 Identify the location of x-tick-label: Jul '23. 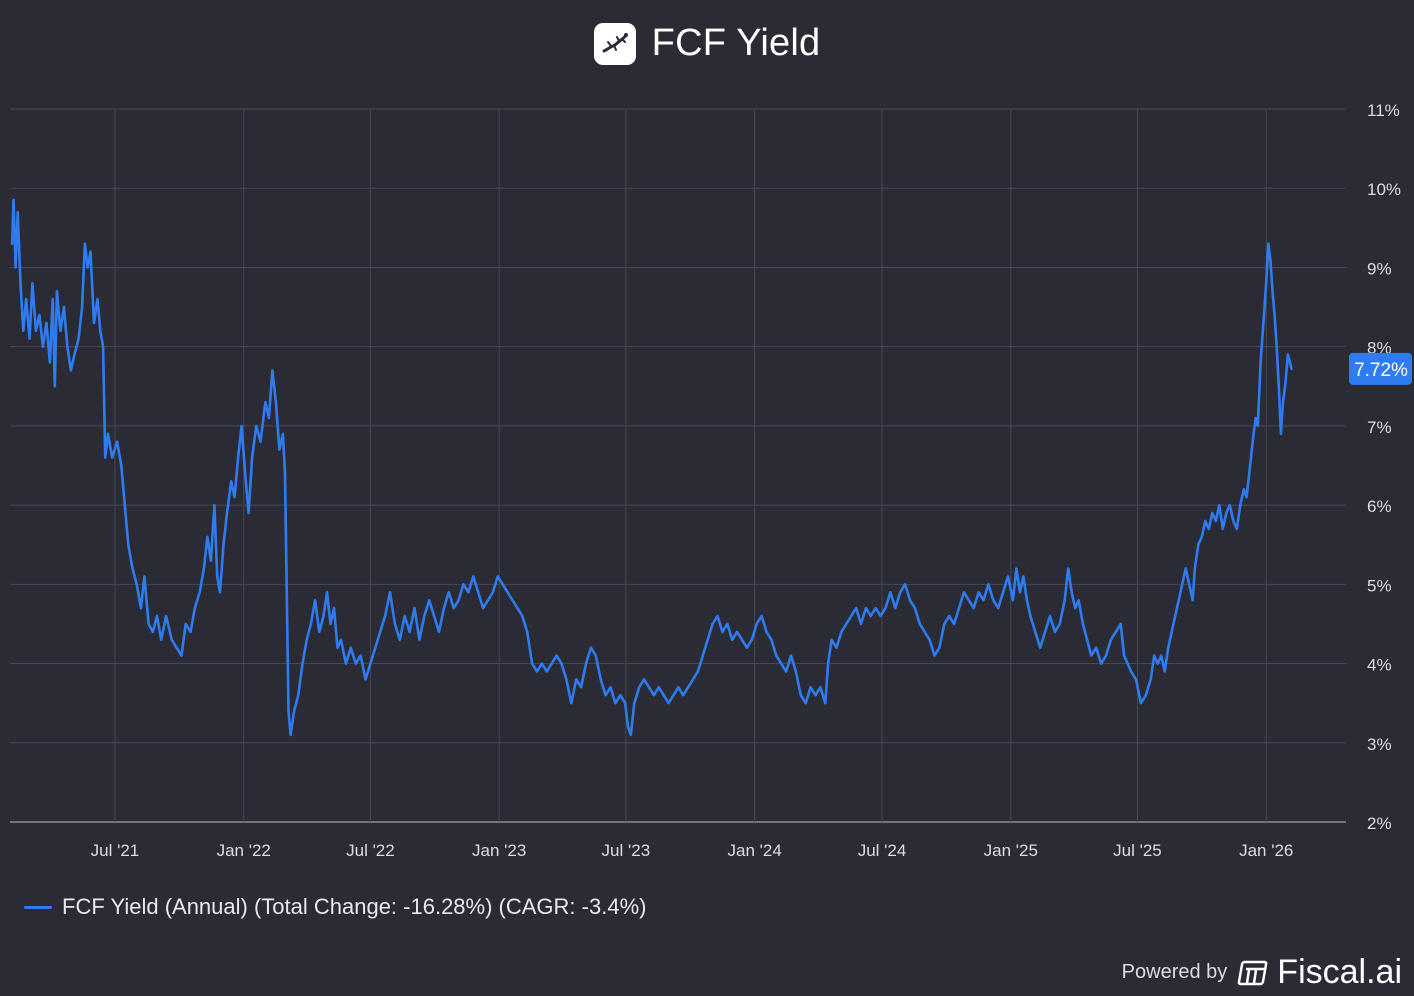
(626, 850).